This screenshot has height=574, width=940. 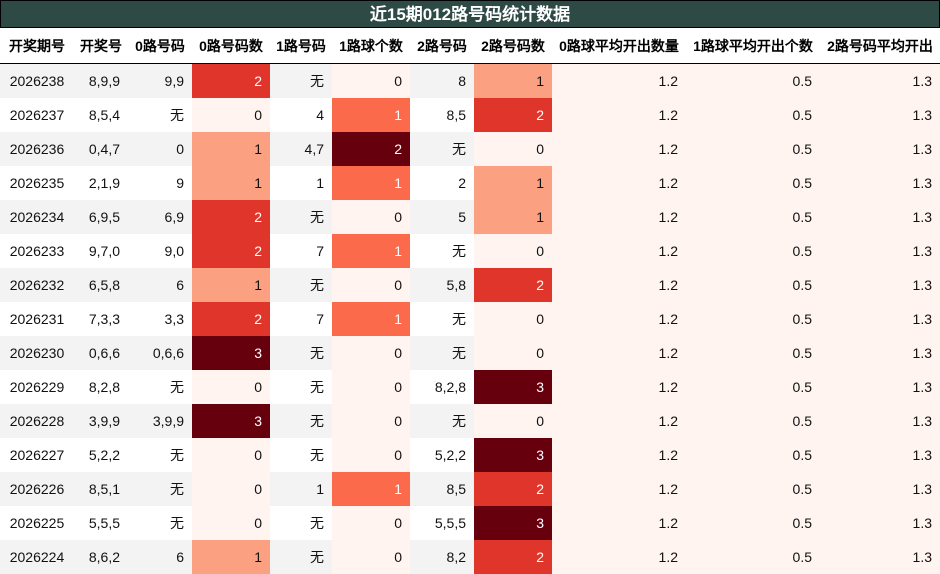 I want to click on table-cell: 3,3, so click(x=160, y=319).